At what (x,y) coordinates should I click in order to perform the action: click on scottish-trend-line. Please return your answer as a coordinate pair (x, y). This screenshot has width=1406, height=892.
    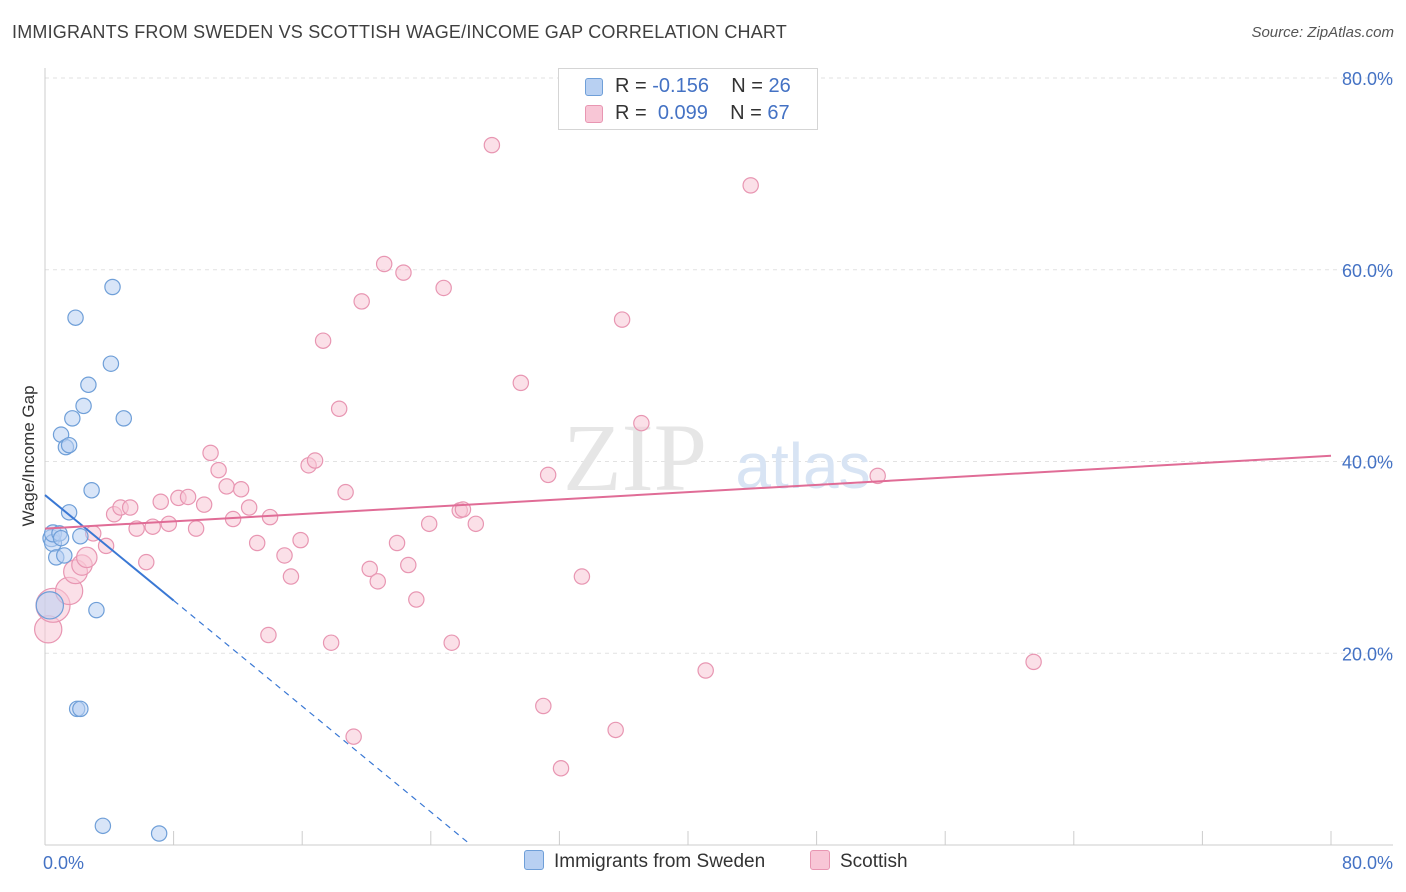
    Looking at the image, I should click on (688, 492).